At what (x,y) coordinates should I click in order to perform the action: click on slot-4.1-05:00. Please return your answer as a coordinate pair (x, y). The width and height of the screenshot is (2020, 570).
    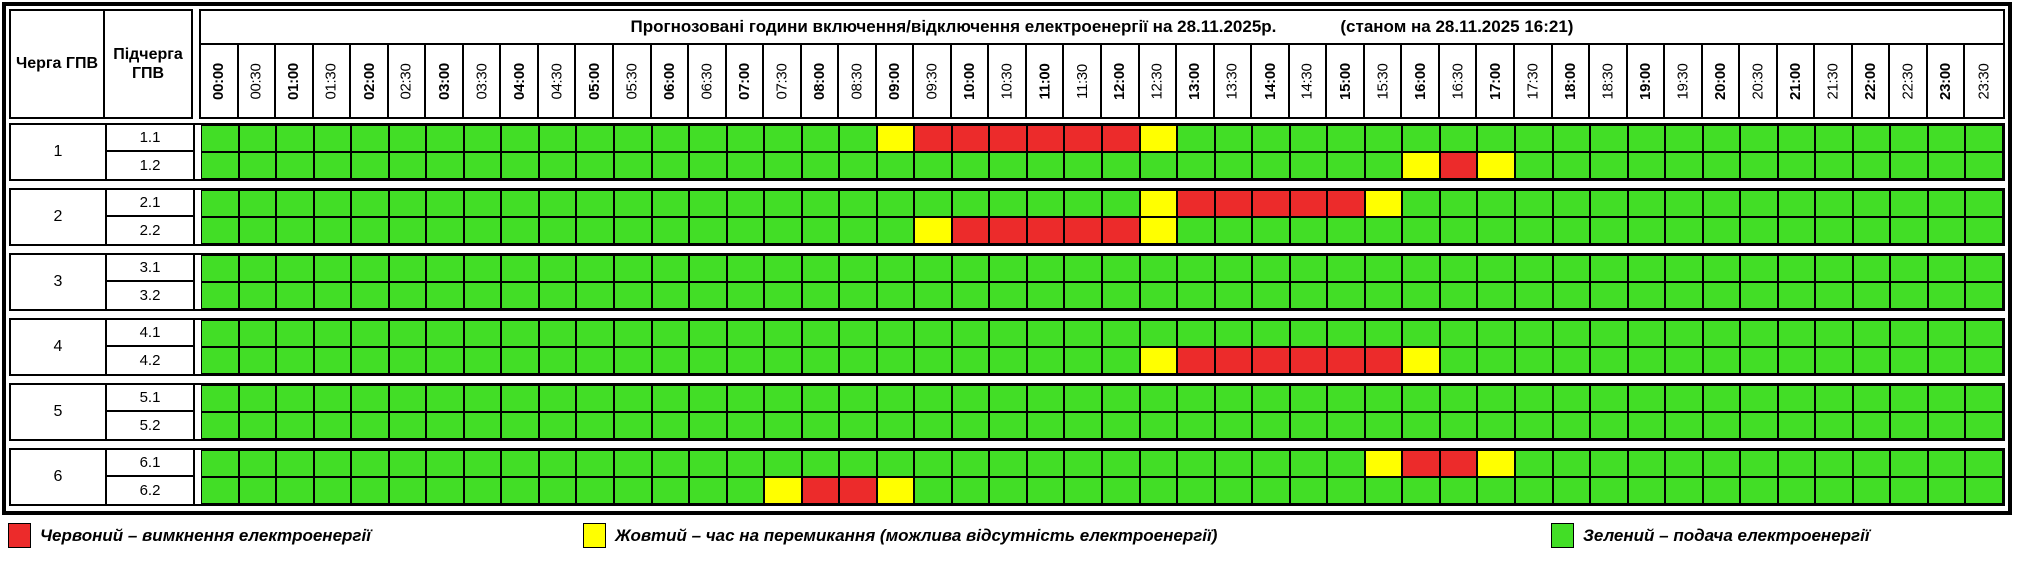
    Looking at the image, I should click on (595, 333).